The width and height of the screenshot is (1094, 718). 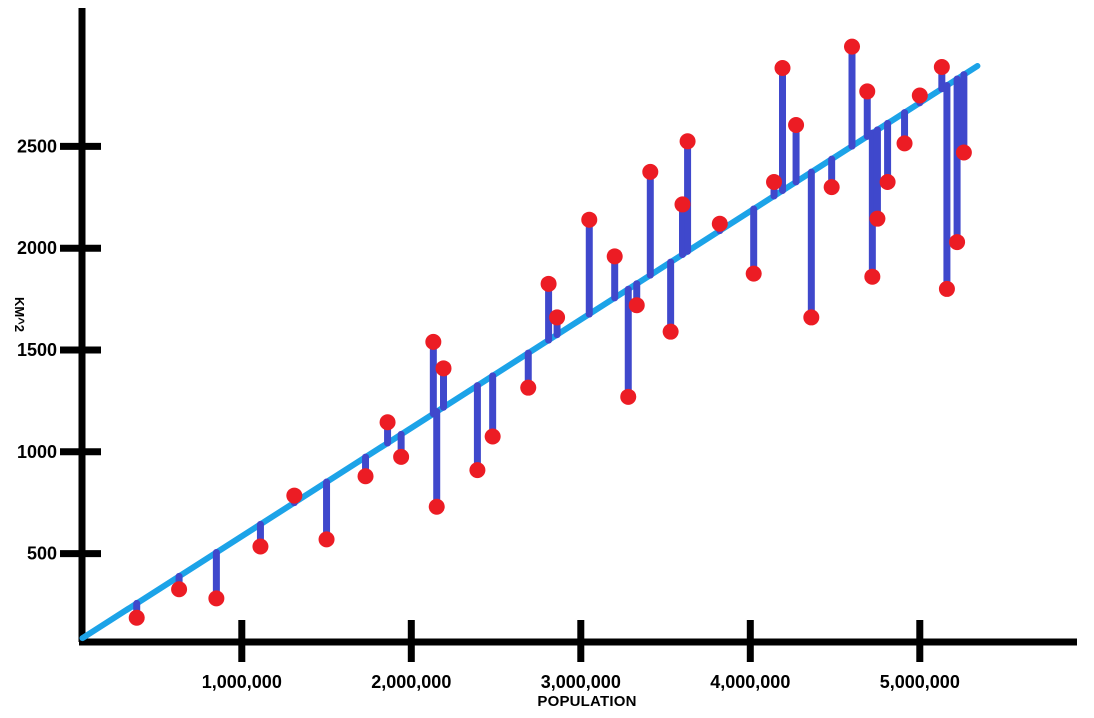 I want to click on x-tick-label: 2,000,000, so click(x=411, y=682).